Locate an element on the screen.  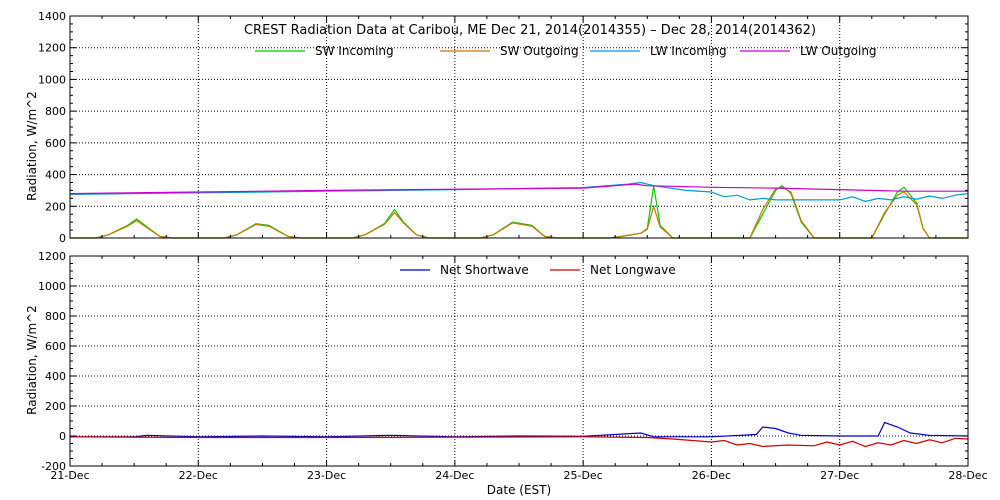
x-tick-label: 28-Dec is located at coordinates (967, 475).